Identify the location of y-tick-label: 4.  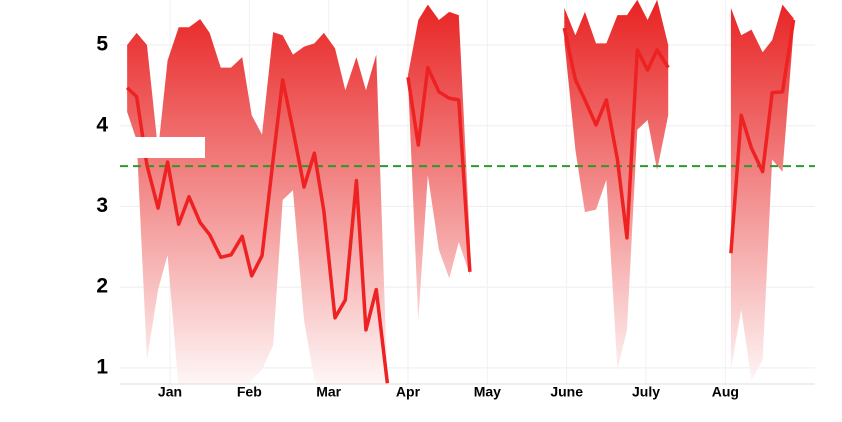
(102, 124).